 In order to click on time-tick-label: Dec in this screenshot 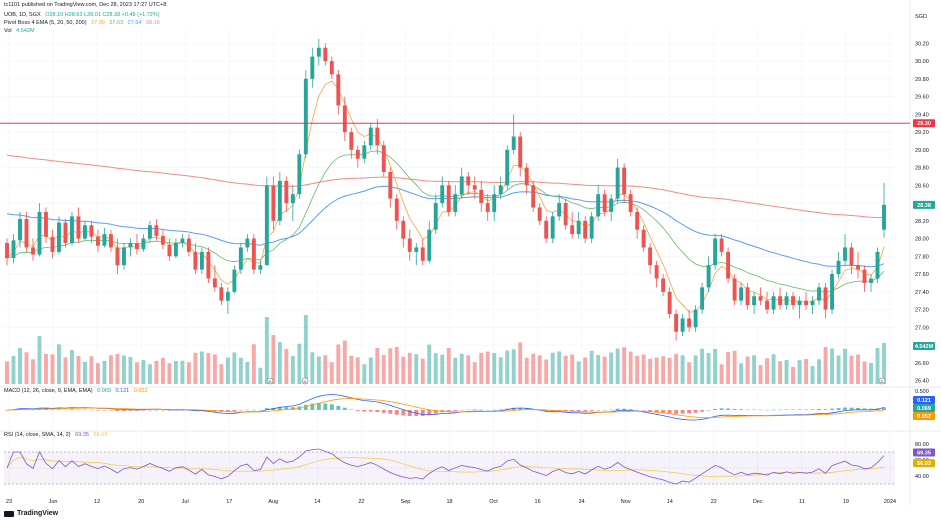, I will do `click(758, 502)`.